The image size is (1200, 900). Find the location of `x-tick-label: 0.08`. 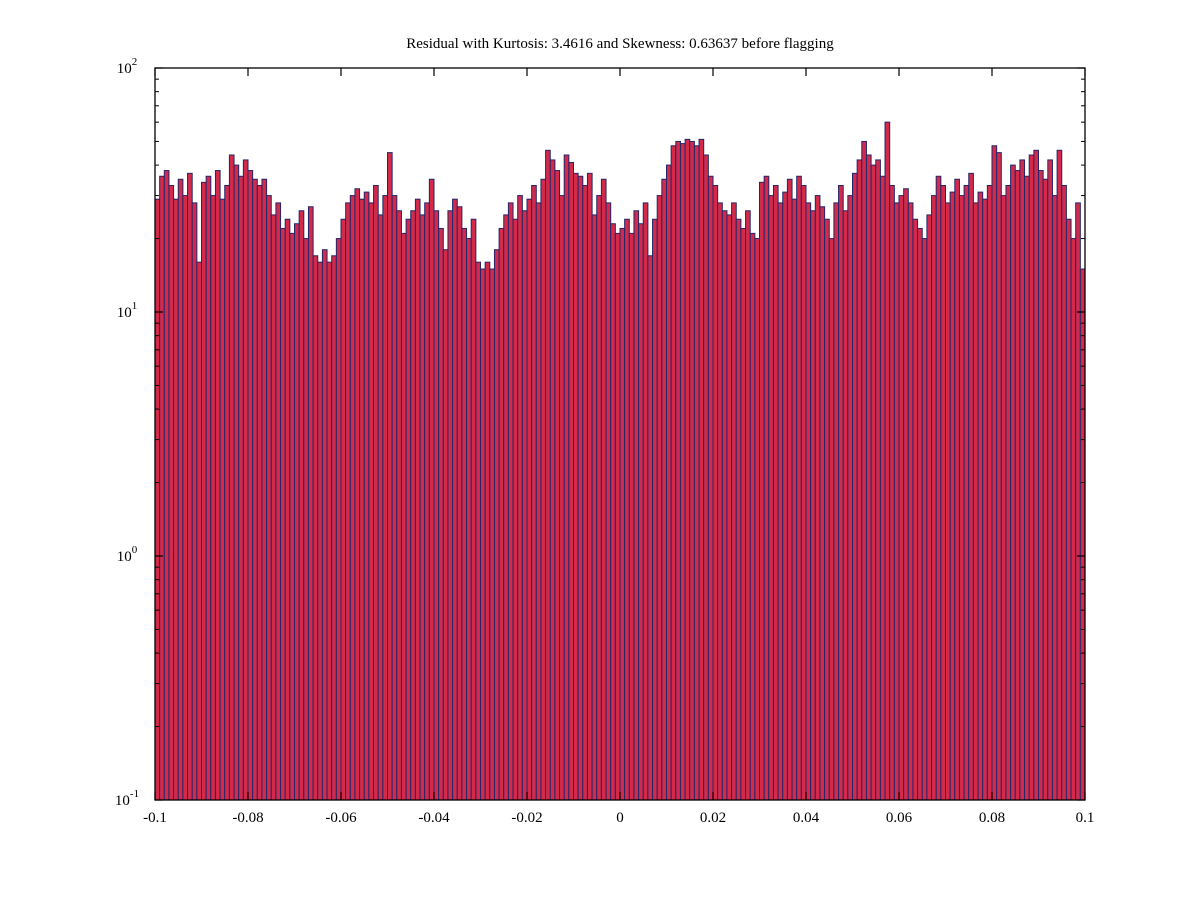

x-tick-label: 0.08 is located at coordinates (992, 818).